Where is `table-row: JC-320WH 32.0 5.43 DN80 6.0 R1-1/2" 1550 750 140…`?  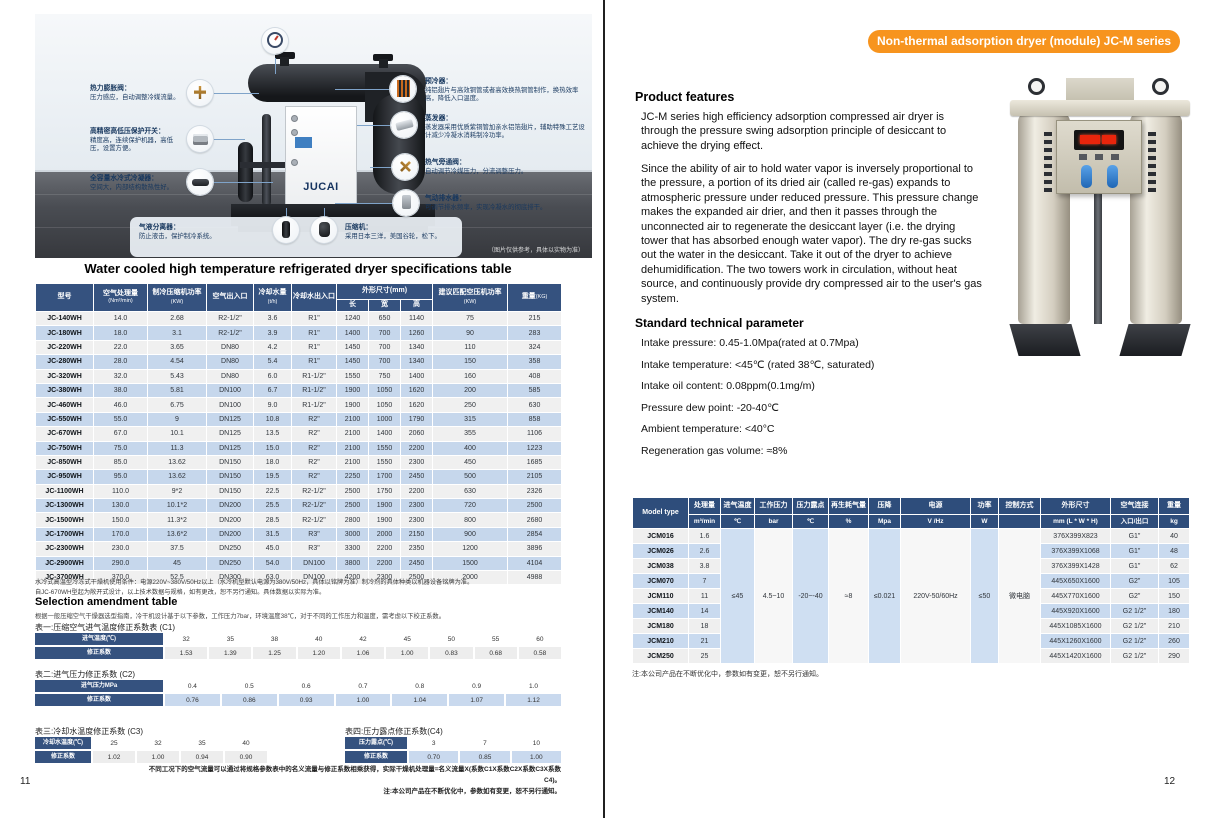
table-row: JC-320WH 32.0 5.43 DN80 6.0 R1-1/2" 1550 750 140… is located at coordinates (298, 376).